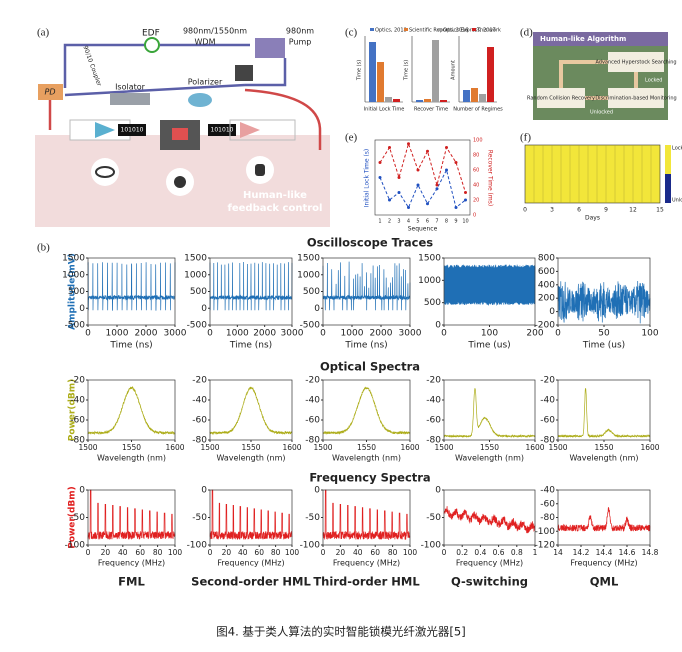 This screenshot has height=652, width=682. I want to click on colorbar, so click(668, 188).